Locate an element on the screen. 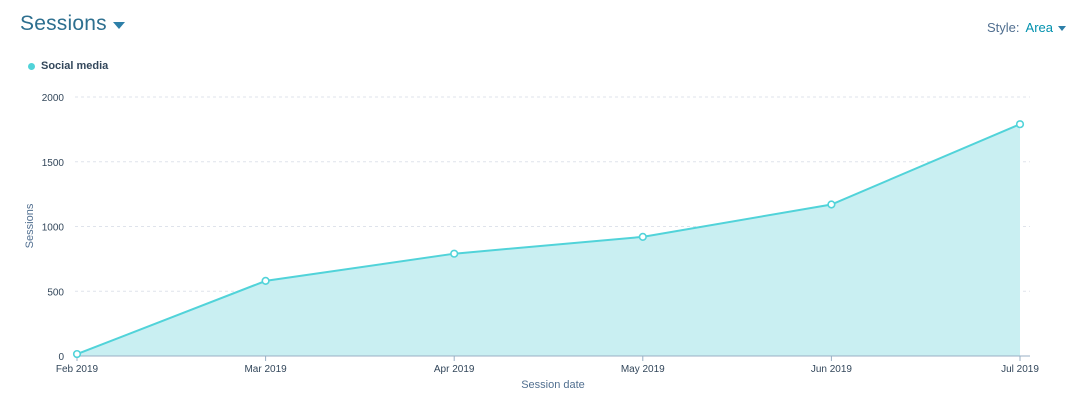 Image resolution: width=1080 pixels, height=410 pixels. y-tick-label: 500 is located at coordinates (55, 292).